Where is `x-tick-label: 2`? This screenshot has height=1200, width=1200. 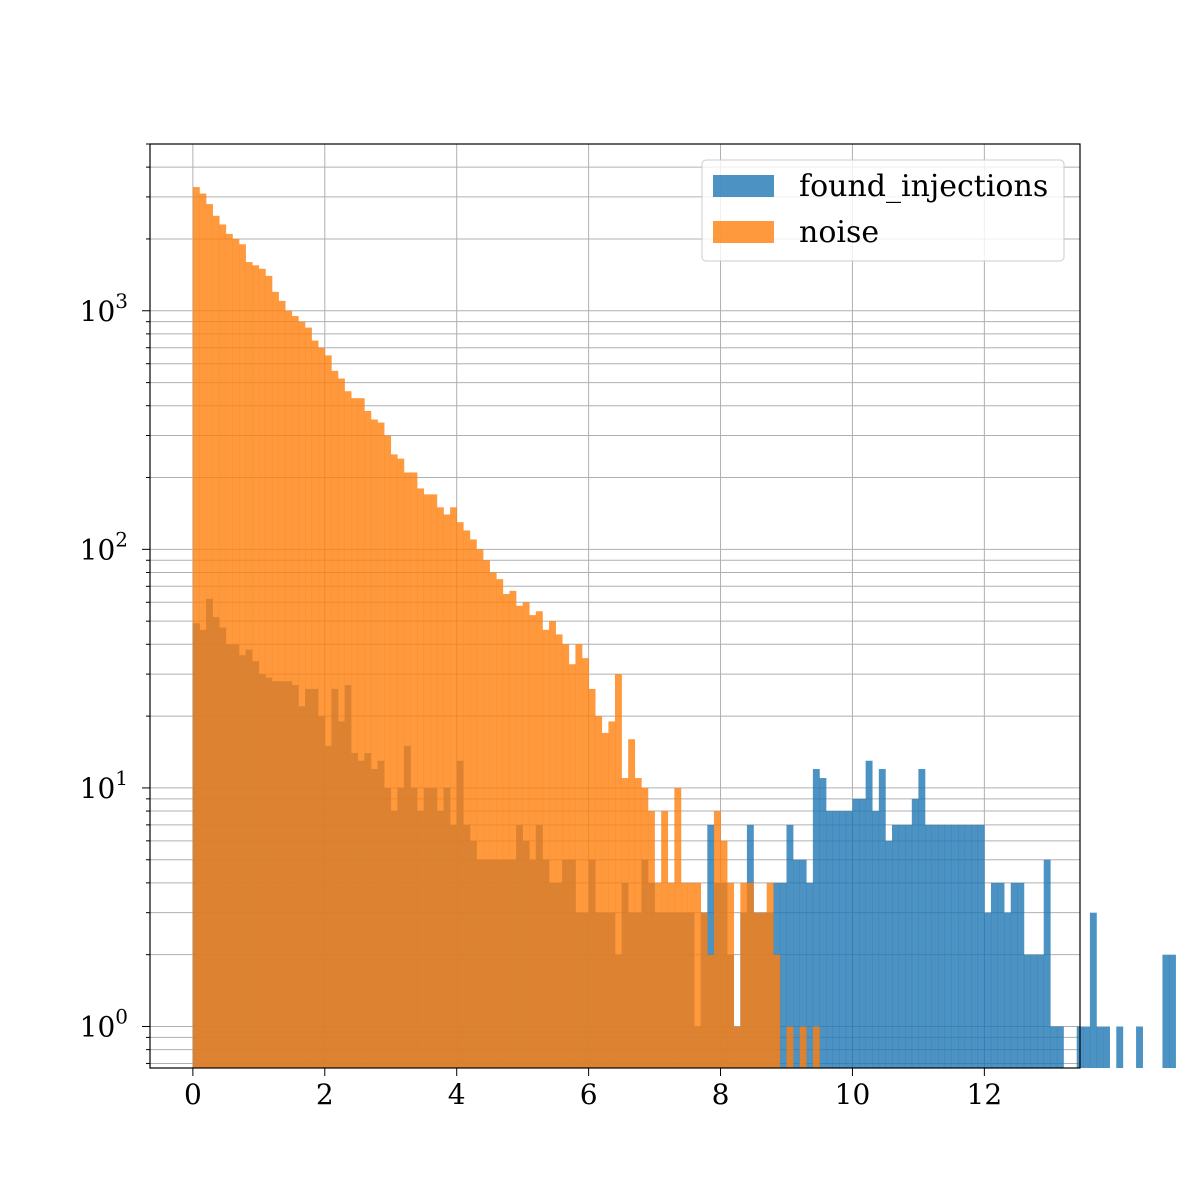 x-tick-label: 2 is located at coordinates (325, 1094).